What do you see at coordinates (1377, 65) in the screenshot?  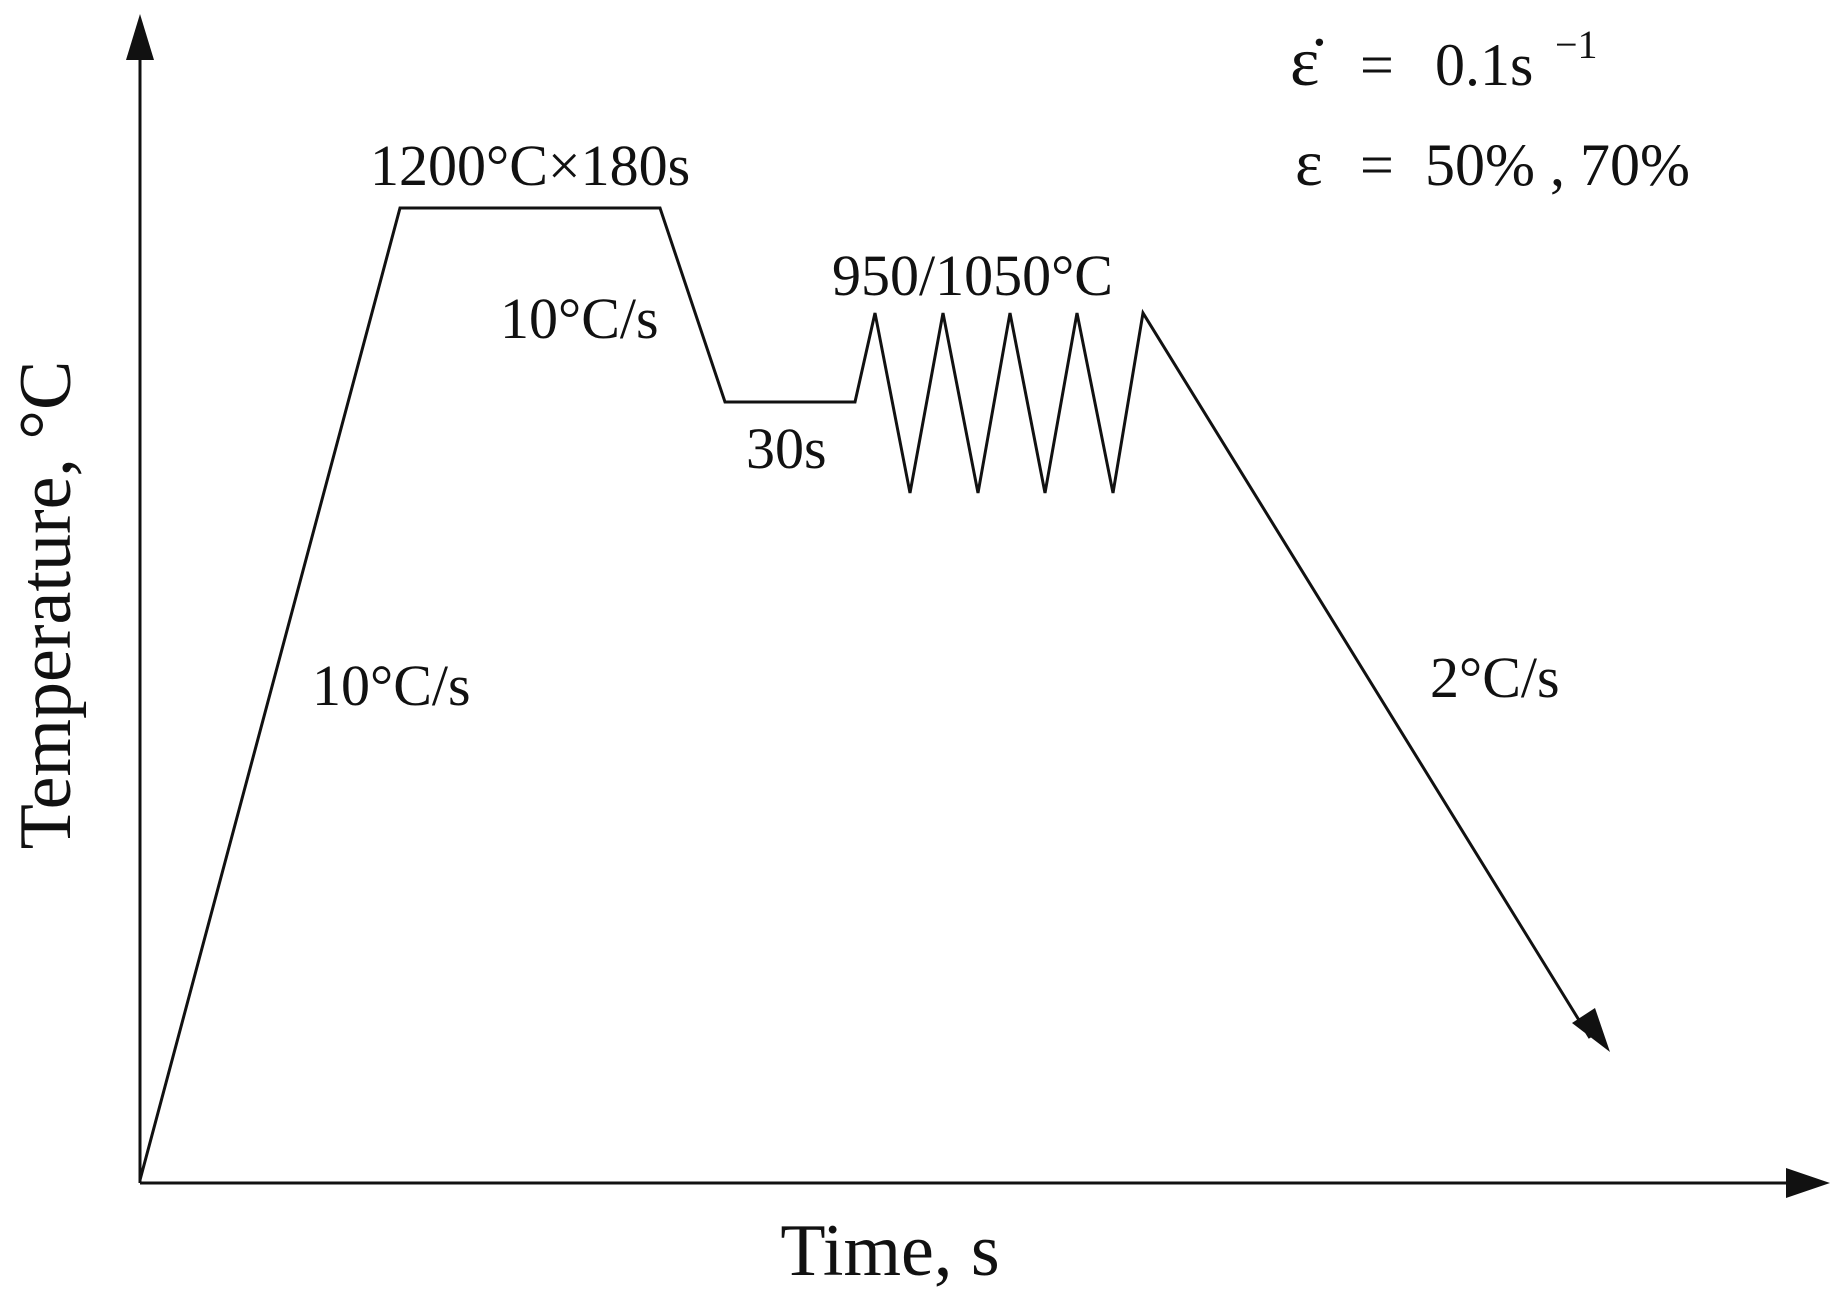 I see `strain-rate-equals: =` at bounding box center [1377, 65].